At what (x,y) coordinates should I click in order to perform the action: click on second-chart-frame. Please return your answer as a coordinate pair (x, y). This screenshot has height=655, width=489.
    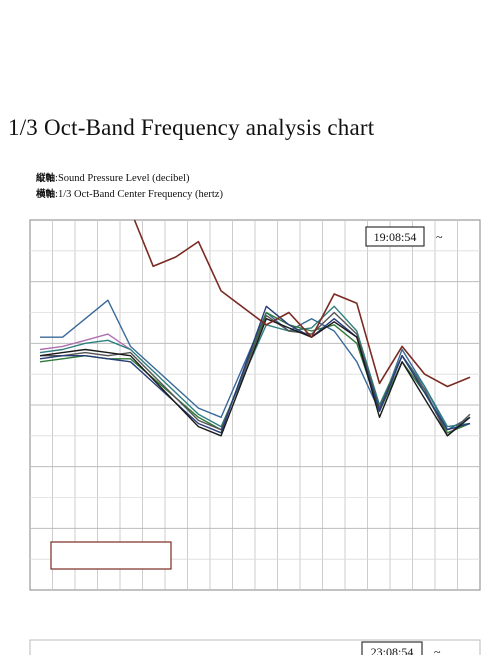
    Looking at the image, I should click on (255, 647).